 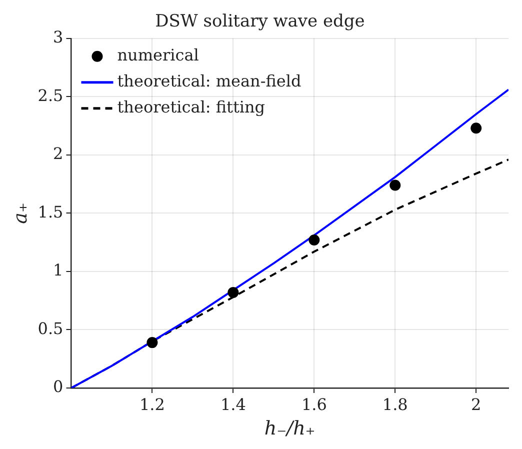 What do you see at coordinates (260, 22) in the screenshot?
I see `chart-title: DSW solitary wave edge` at bounding box center [260, 22].